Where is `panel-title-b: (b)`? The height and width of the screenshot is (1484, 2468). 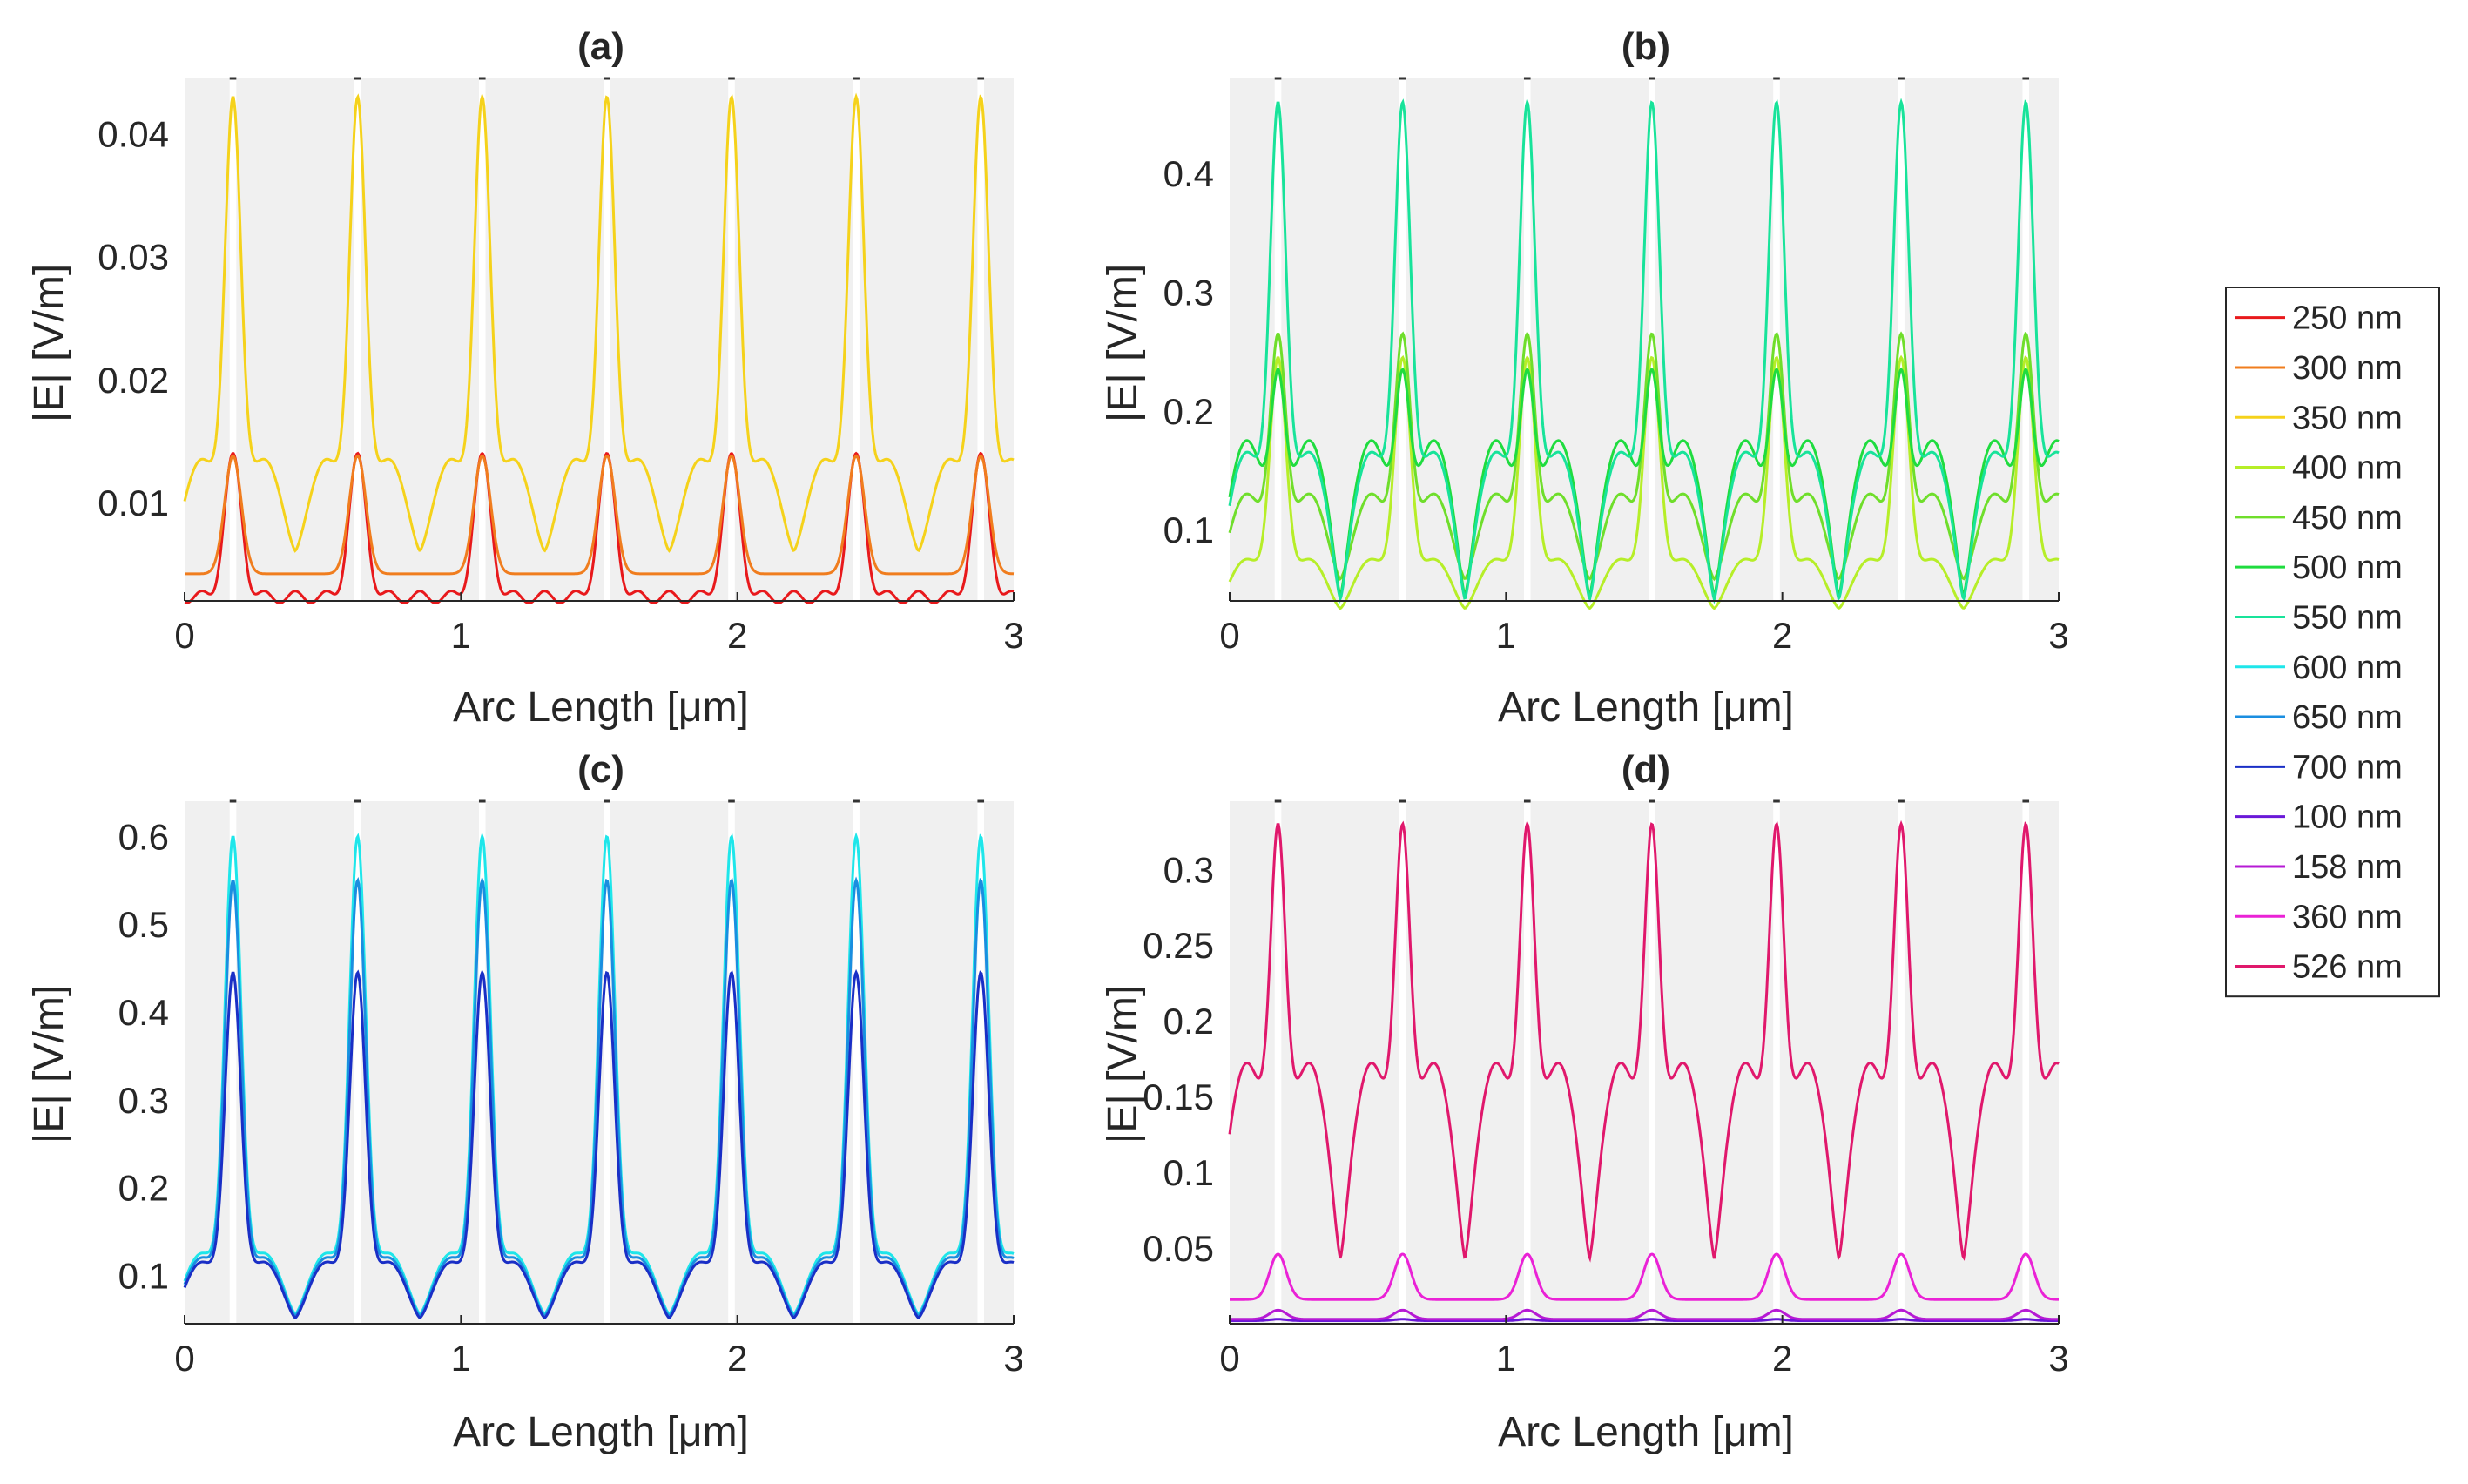
panel-title-b: (b) is located at coordinates (1646, 46).